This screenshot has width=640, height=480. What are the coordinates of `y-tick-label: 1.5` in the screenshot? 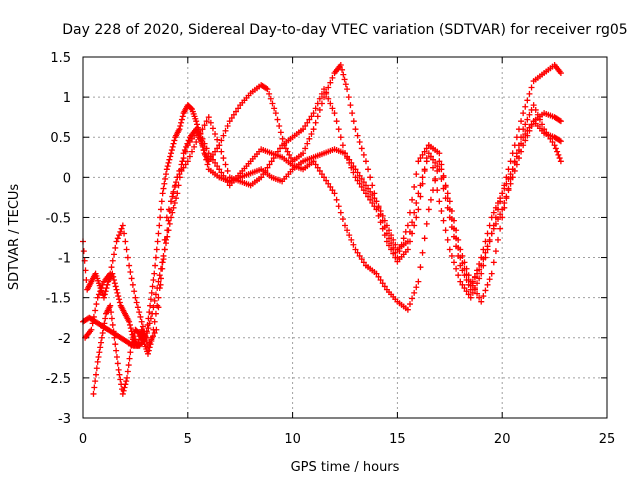 It's located at (60, 58).